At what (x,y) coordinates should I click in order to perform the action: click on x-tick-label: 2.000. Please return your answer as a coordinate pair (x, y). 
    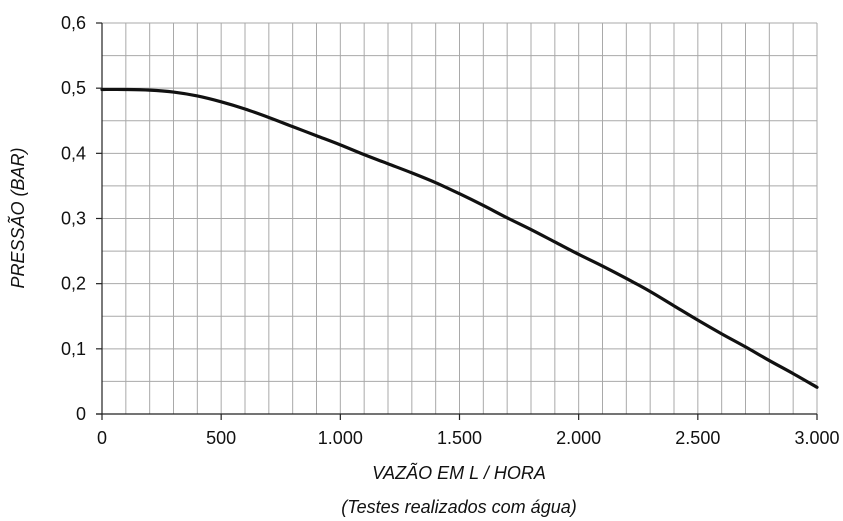
    Looking at the image, I should click on (578, 438).